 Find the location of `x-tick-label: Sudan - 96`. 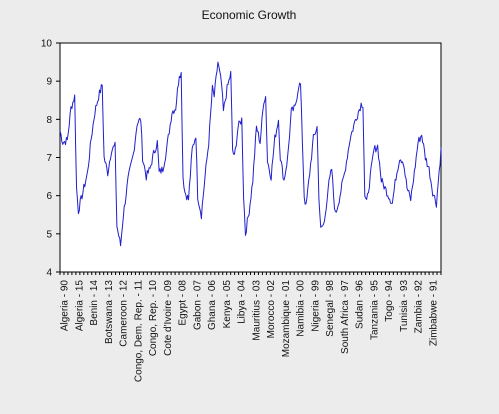

x-tick-label: Sudan - 96 is located at coordinates (360, 304).